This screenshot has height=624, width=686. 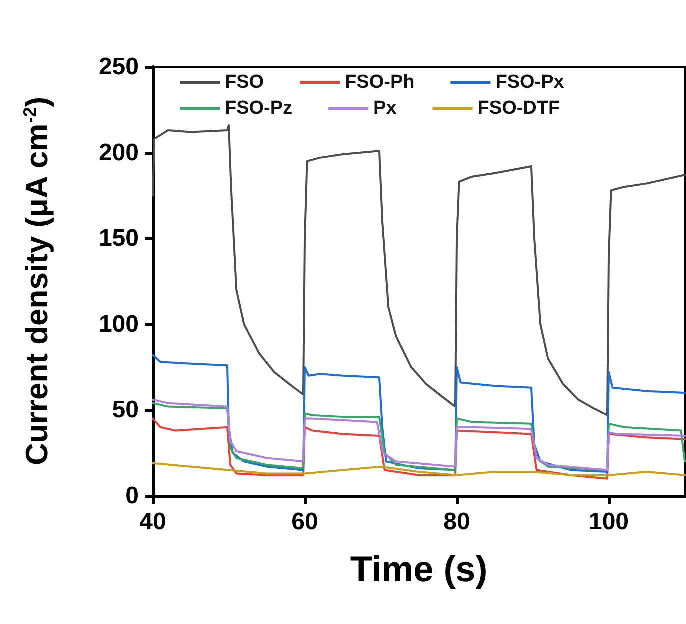 I want to click on y-tick-label: 200, so click(x=118, y=152).